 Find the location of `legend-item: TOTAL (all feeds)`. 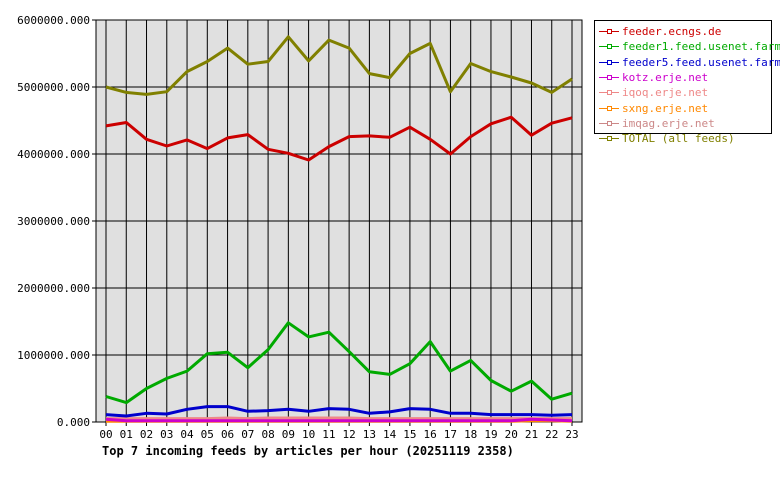

legend-item: TOTAL (all feeds) is located at coordinates (683, 138).